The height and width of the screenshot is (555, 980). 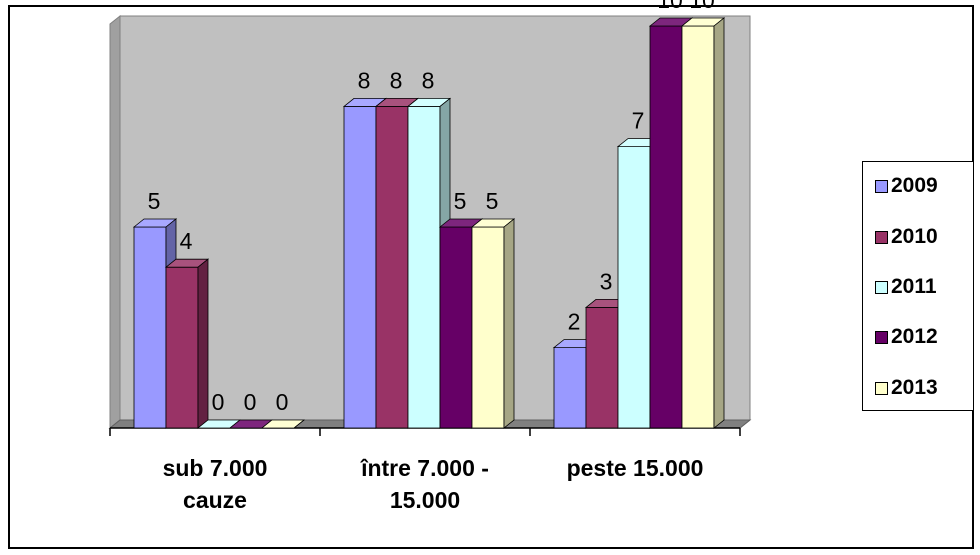 What do you see at coordinates (881, 337) in the screenshot?
I see `legend-swatch-2012` at bounding box center [881, 337].